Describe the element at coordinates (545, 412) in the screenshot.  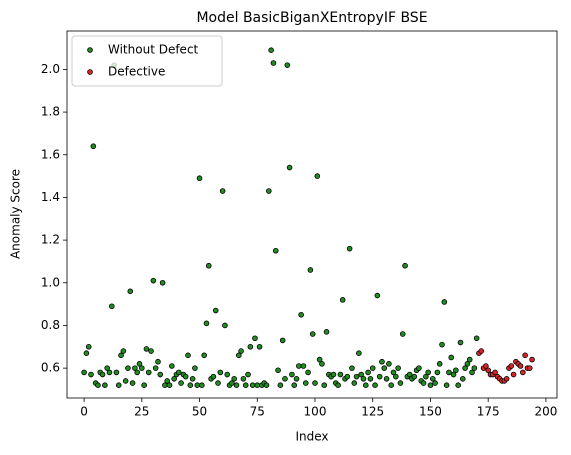
I see `x-tick-label: 200` at that location.